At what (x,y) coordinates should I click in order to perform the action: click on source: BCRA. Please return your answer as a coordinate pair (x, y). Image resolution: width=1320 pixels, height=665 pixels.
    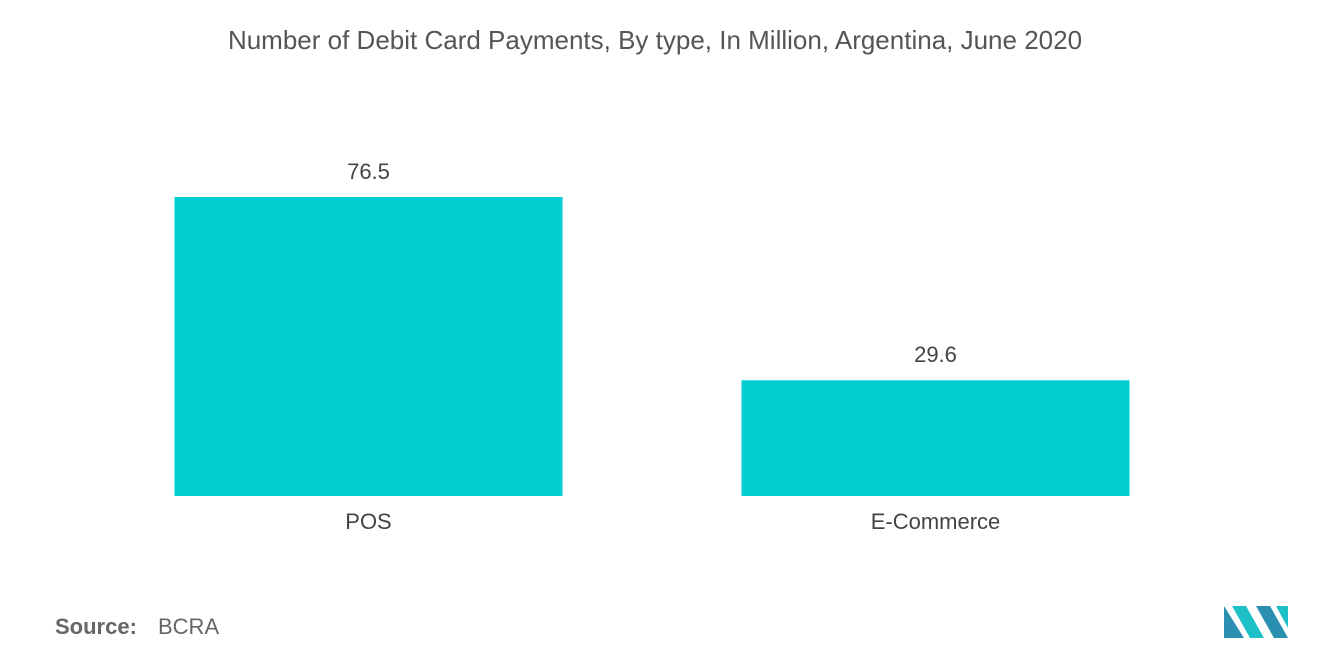
    Looking at the image, I should click on (188, 626).